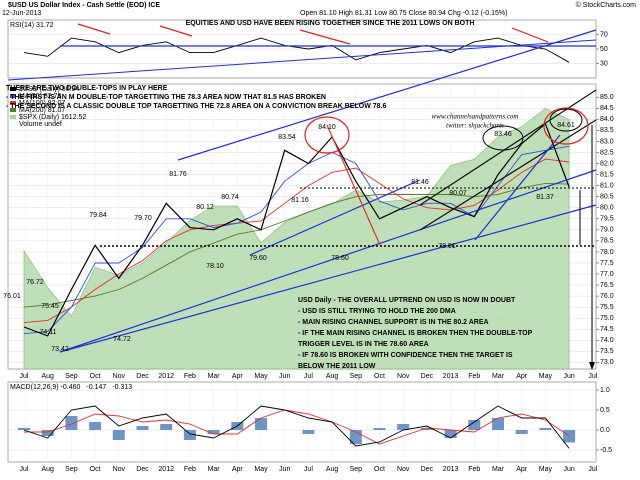 This screenshot has width=640, height=480. Describe the element at coordinates (42, 103) in the screenshot. I see `legend-label: MA(100) 82.07` at that location.